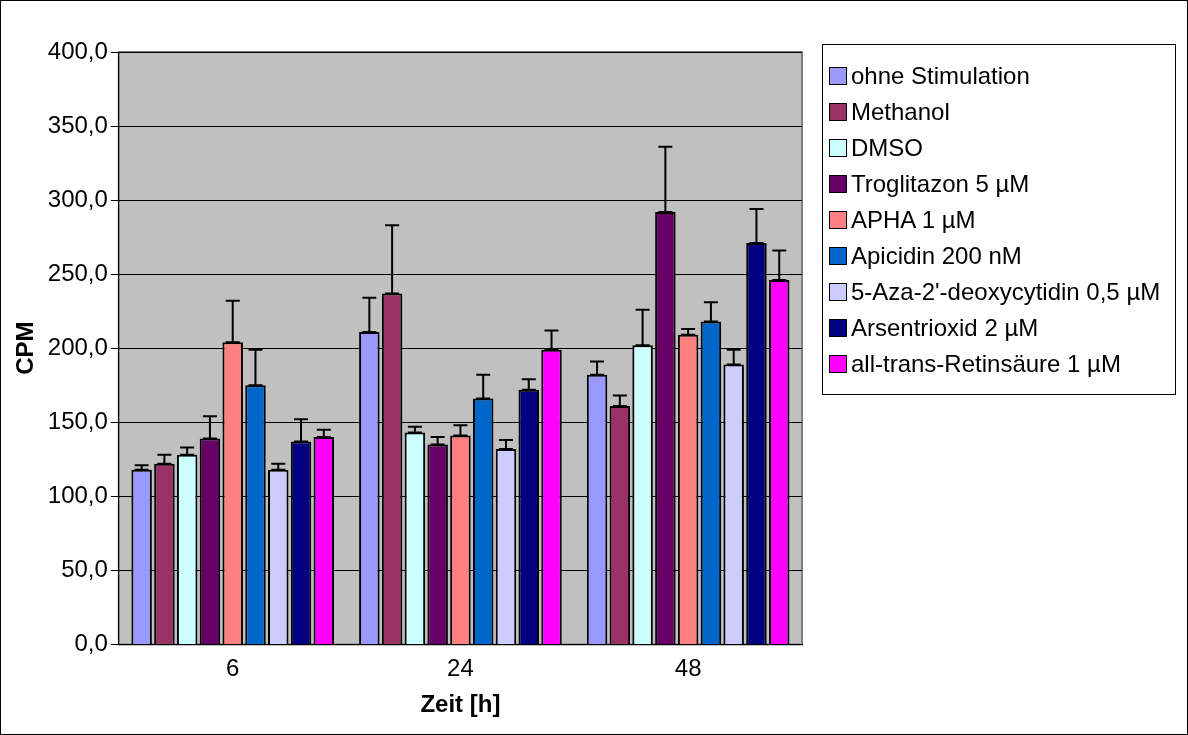 This screenshot has height=735, width=1188. Describe the element at coordinates (460, 668) in the screenshot. I see `x-tick-label: 24` at that location.